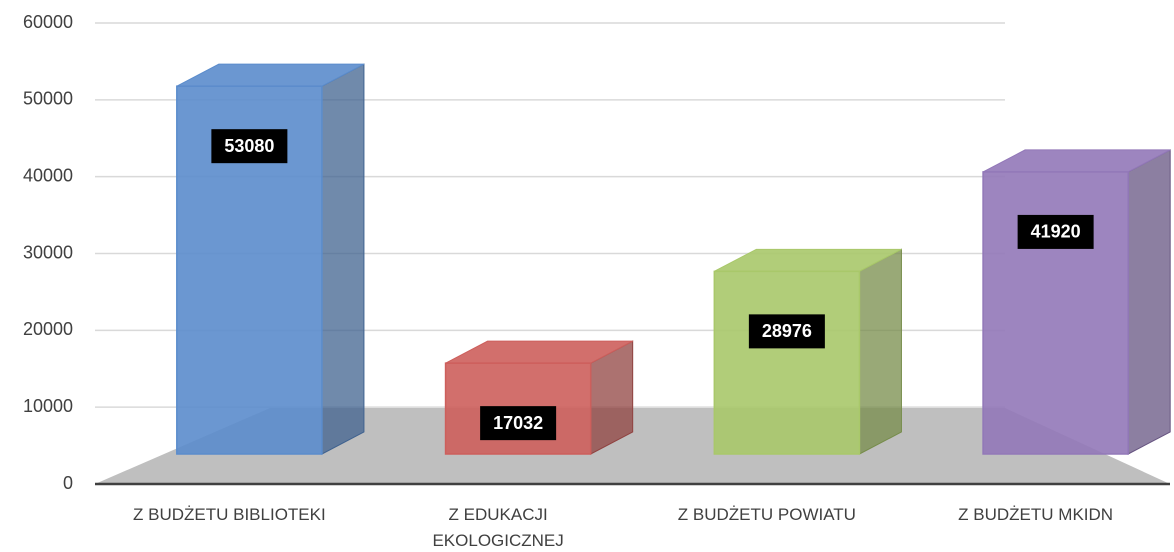 The height and width of the screenshot is (552, 1174). What do you see at coordinates (1036, 514) in the screenshot?
I see `x-tick-label: Z BUDŻETU MKIDN` at bounding box center [1036, 514].